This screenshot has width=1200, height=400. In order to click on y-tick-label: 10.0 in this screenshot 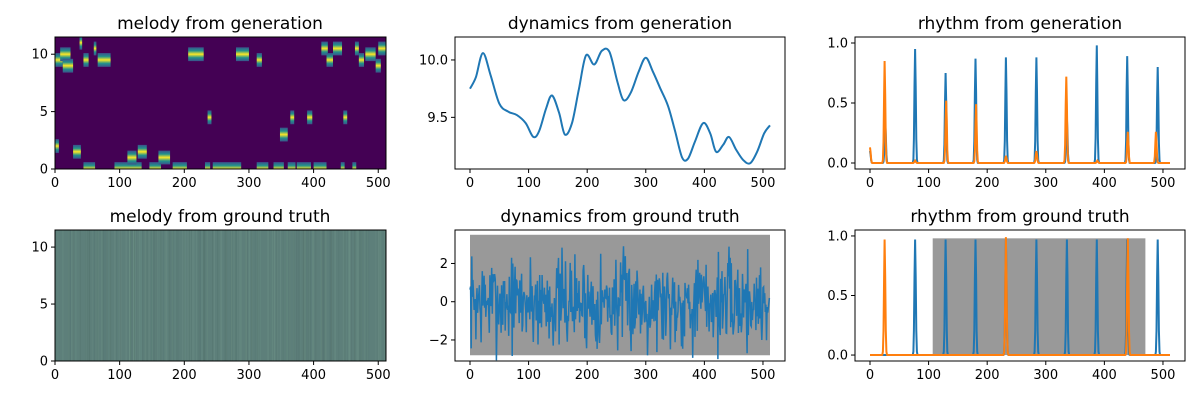, I will do `click(433, 60)`.